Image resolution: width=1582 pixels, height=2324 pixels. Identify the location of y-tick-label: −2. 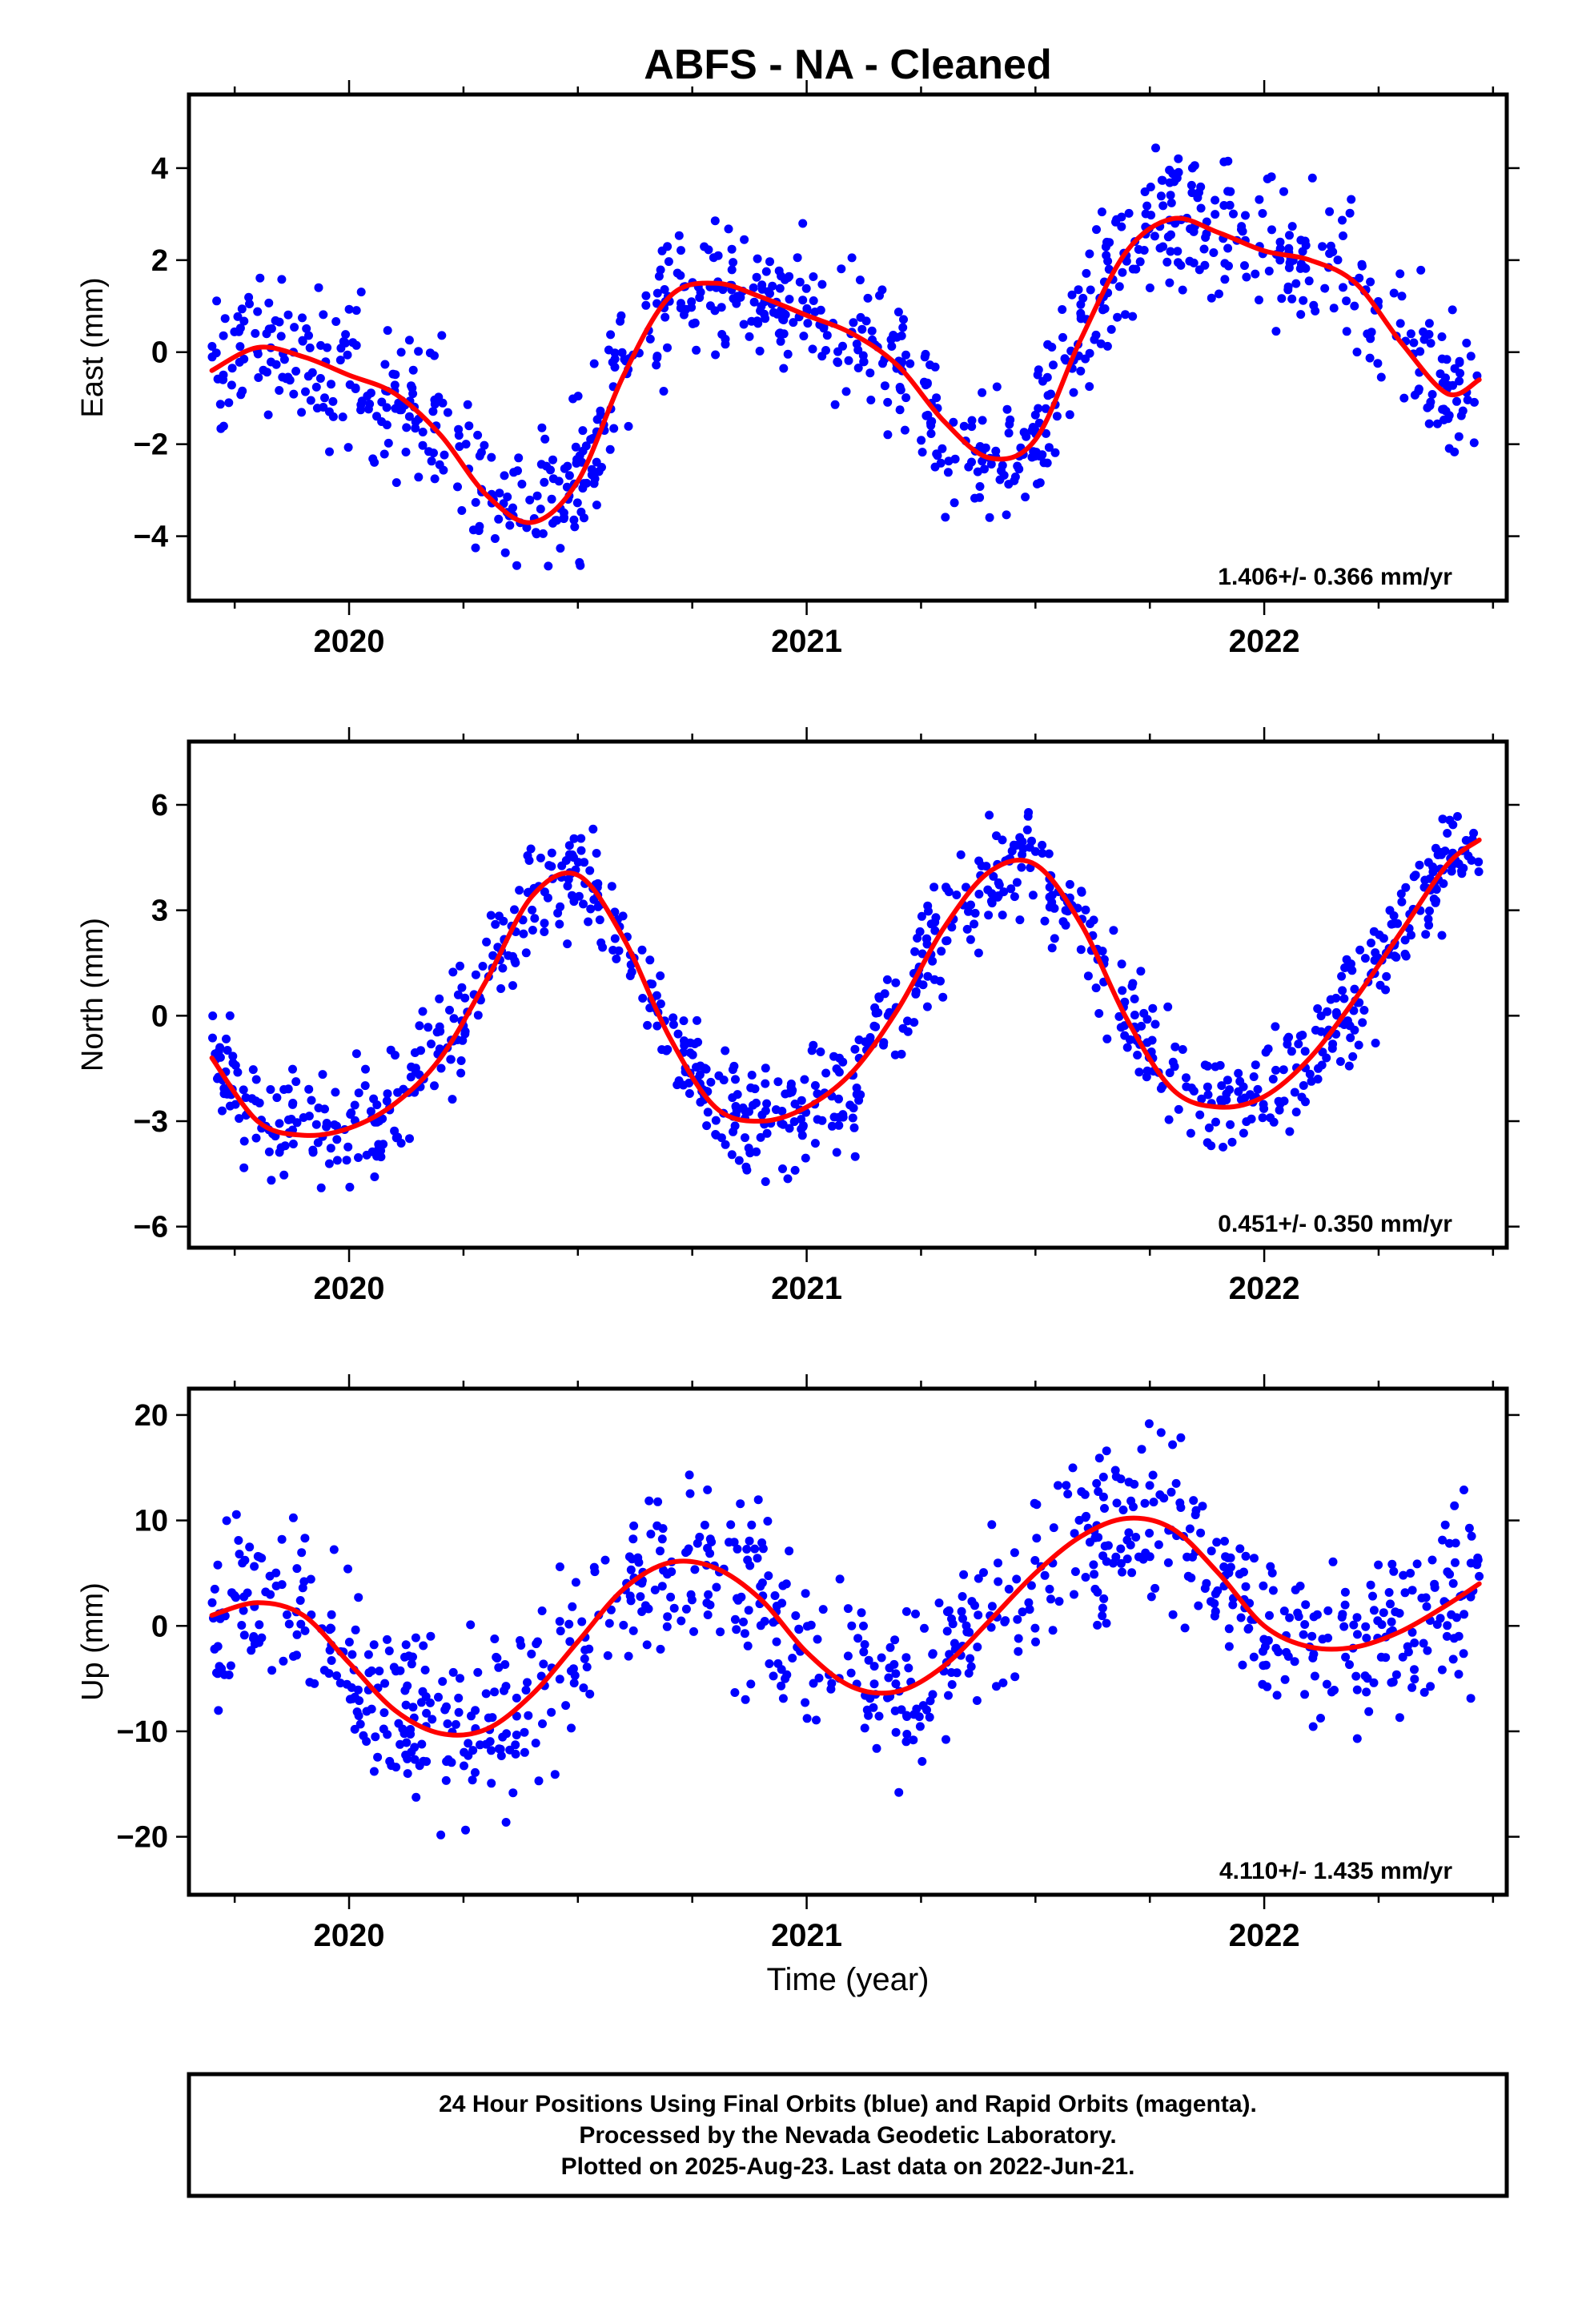
(151, 445).